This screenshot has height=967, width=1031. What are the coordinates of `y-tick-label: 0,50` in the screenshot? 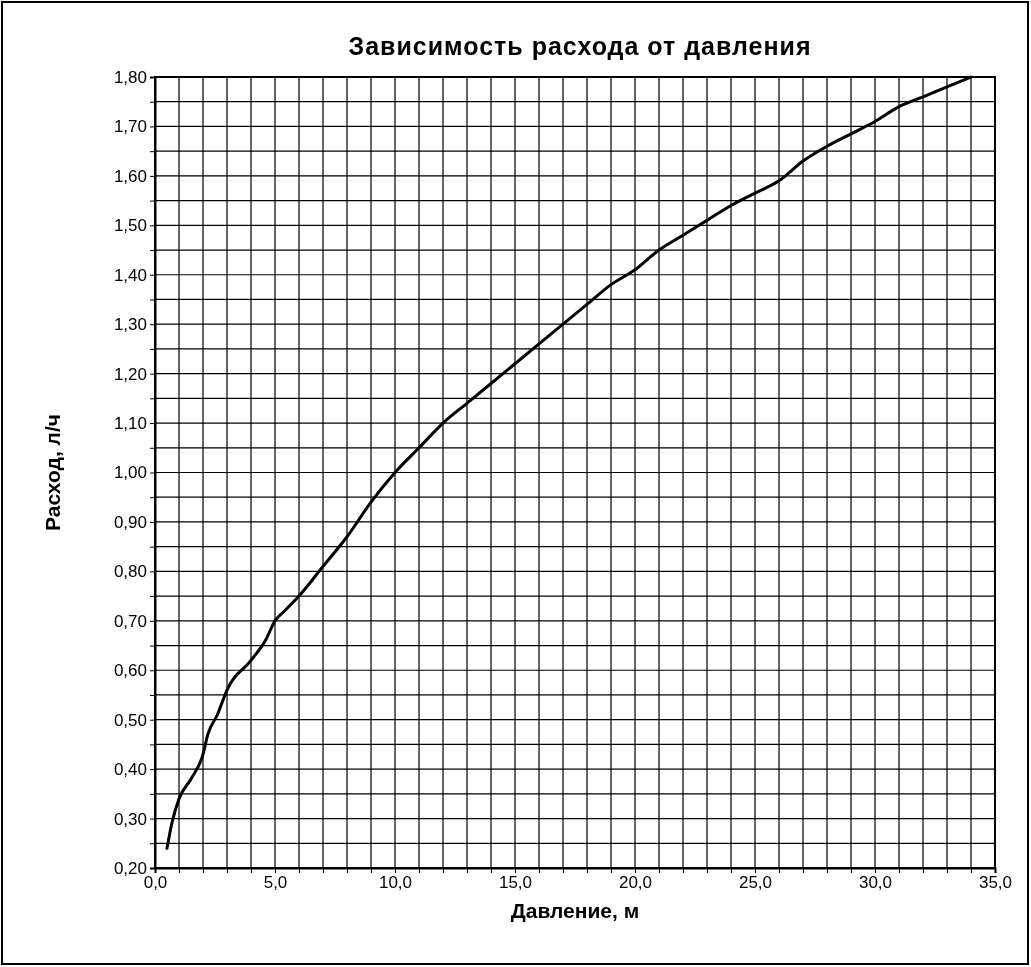 It's located at (130, 720).